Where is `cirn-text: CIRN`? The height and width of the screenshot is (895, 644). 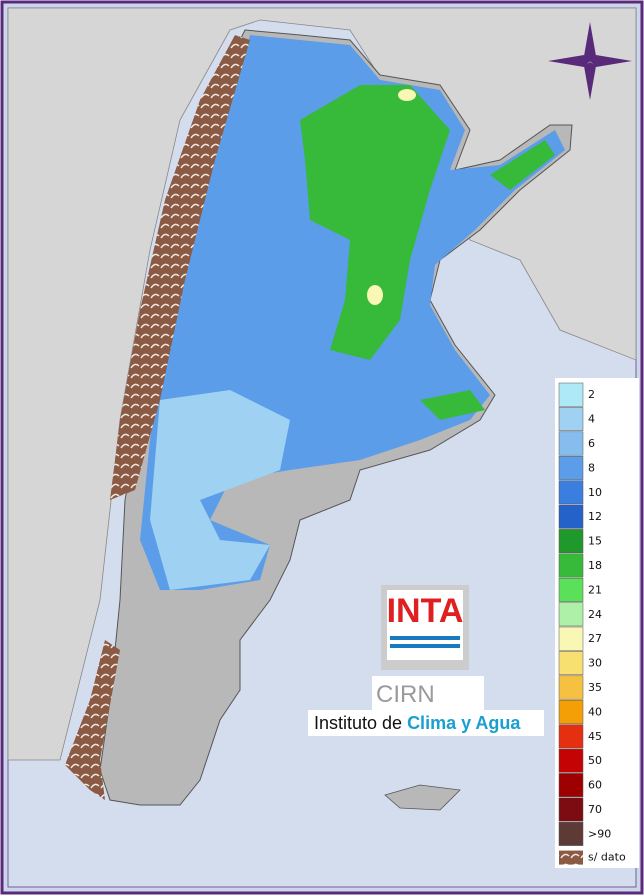
cirn-text: CIRN is located at coordinates (405, 694).